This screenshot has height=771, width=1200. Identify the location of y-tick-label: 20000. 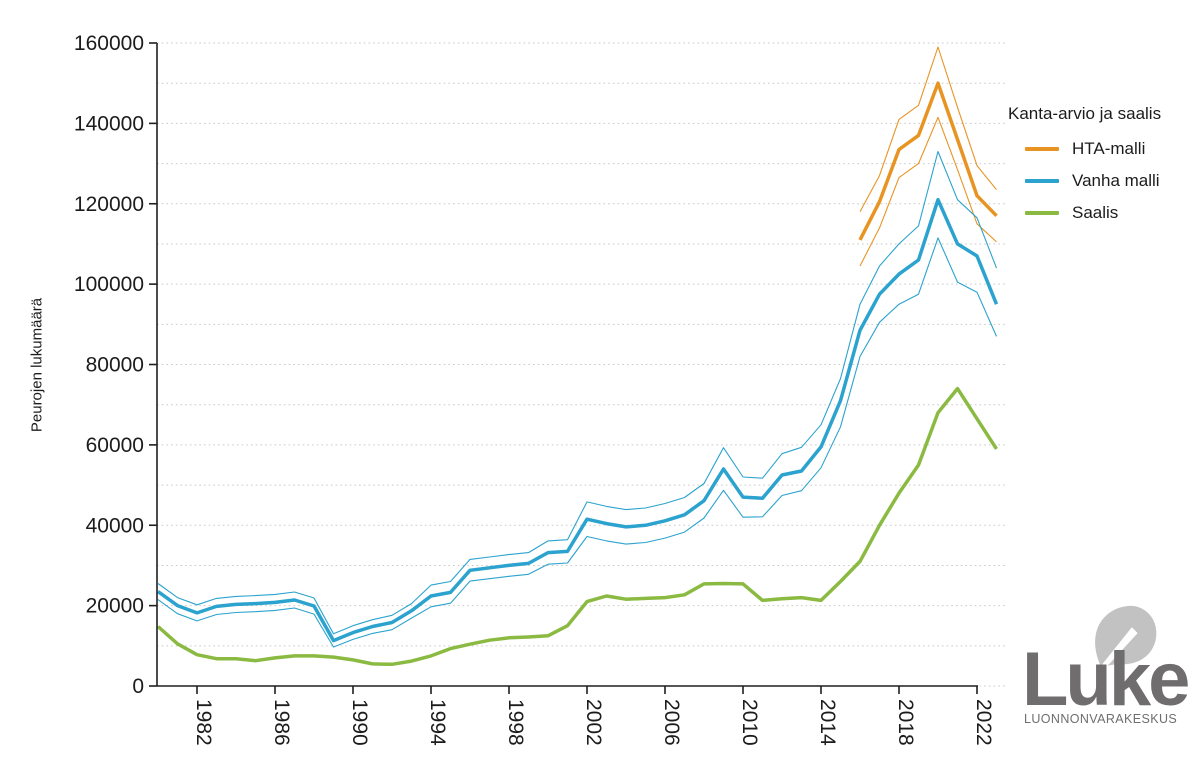
(115, 606).